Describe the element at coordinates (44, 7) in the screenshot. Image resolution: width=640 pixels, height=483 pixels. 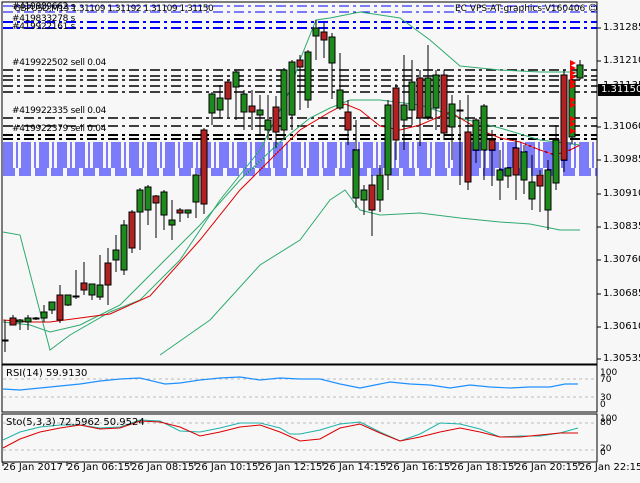
I see `order-label: #419889662 s` at that location.